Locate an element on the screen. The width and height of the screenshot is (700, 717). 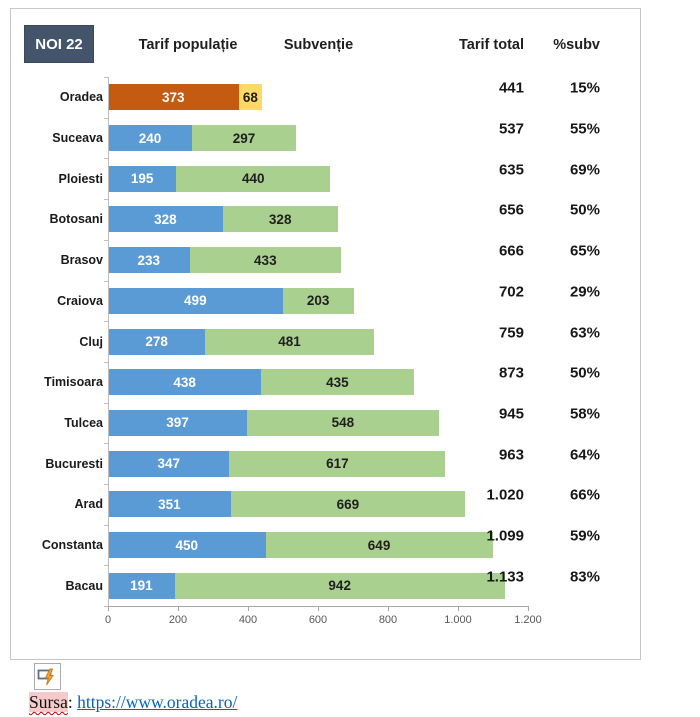
category-label: Botosani is located at coordinates (76, 219).